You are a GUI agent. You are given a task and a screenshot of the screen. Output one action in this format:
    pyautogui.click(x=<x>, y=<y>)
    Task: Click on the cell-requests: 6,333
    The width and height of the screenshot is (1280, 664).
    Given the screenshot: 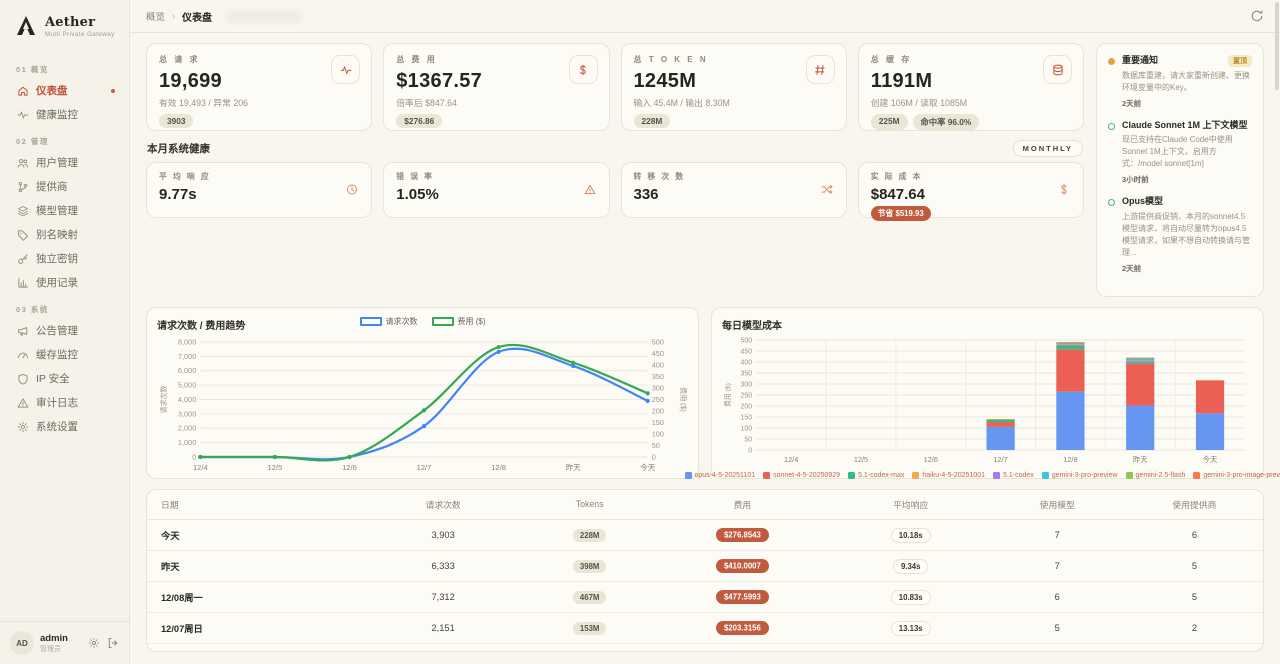 What is the action you would take?
    pyautogui.click(x=443, y=565)
    